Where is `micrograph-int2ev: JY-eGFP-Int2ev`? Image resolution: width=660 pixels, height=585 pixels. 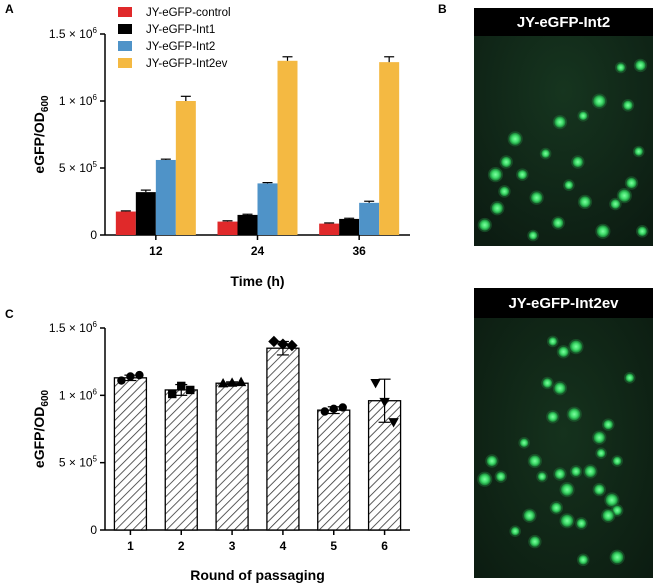 micrograph-int2ev: JY-eGFP-Int2ev is located at coordinates (563, 433).